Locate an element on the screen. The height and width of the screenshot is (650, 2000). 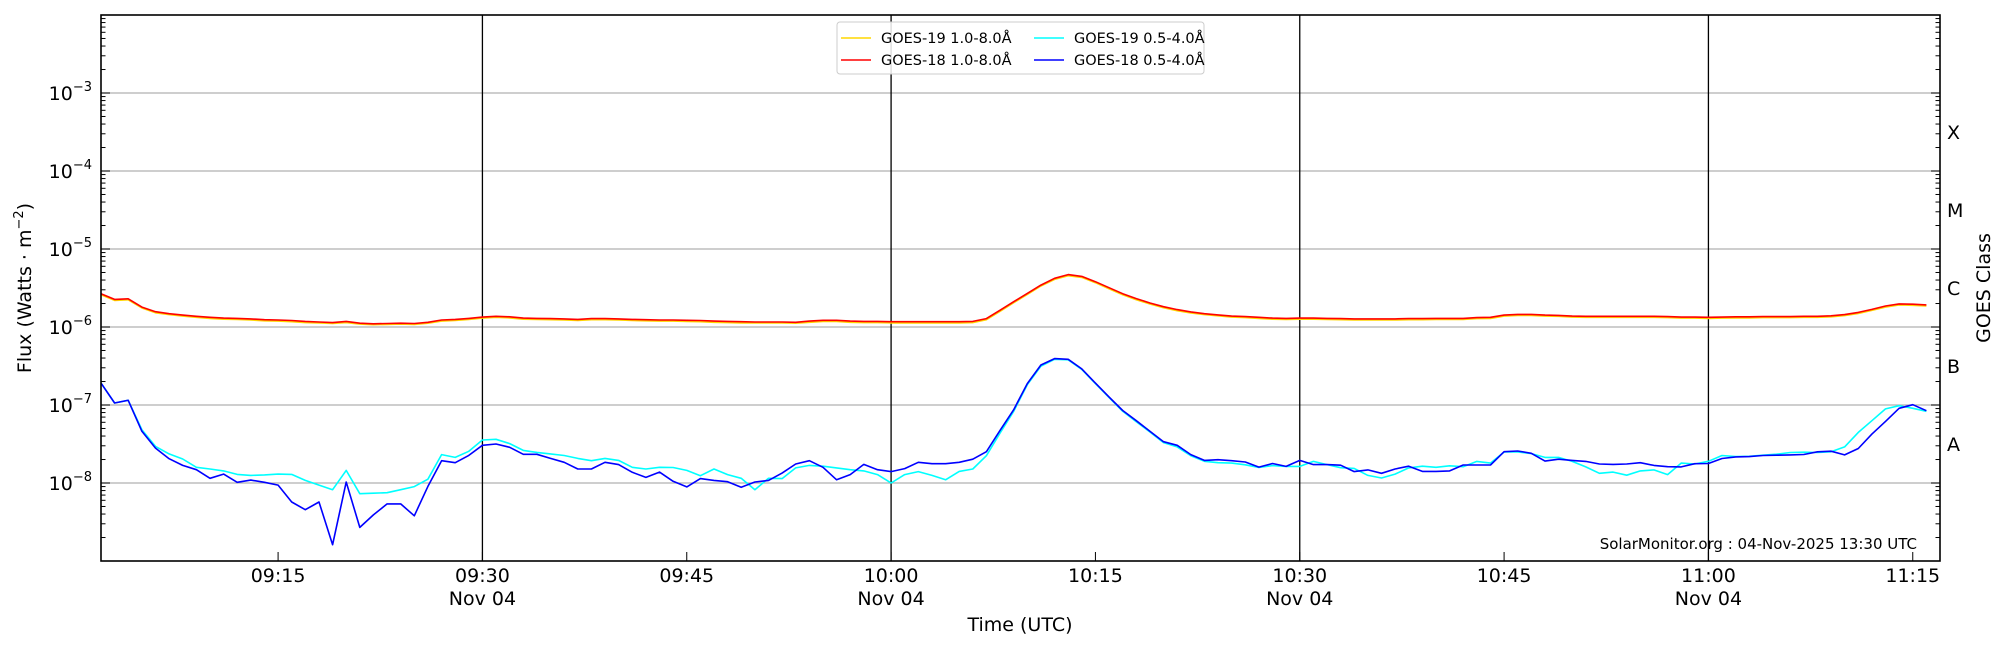
right-axis-label: GOES Class is located at coordinates (1984, 288).